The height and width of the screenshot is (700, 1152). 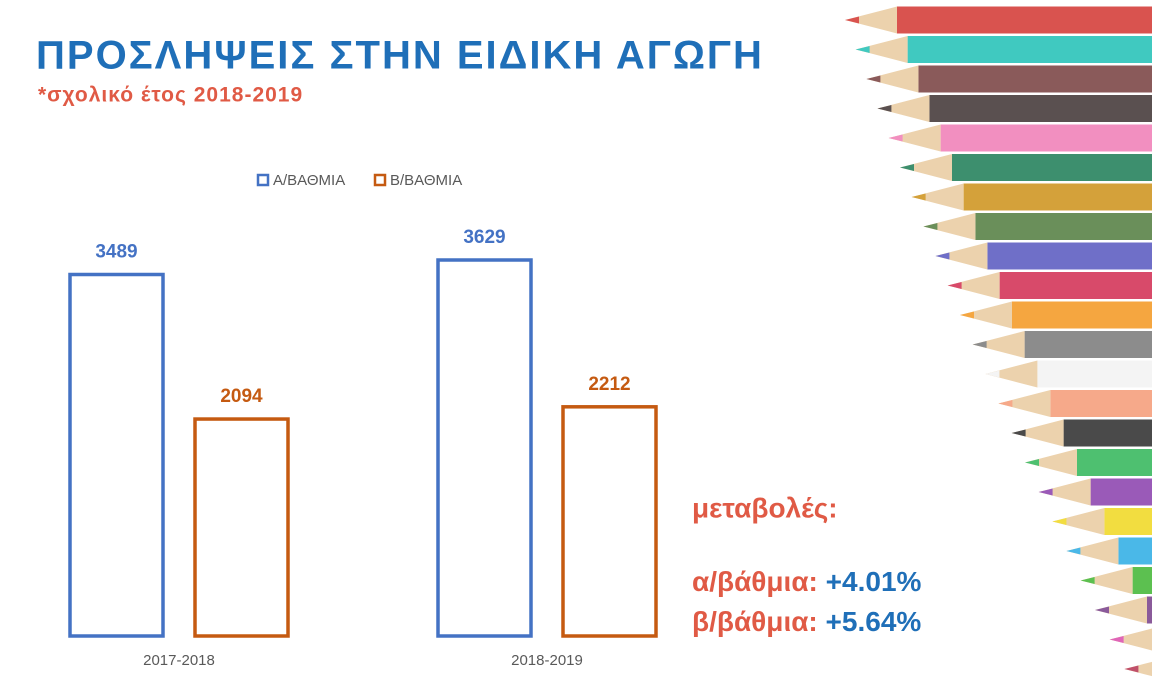 I want to click on annotation-heading: μεταβολές:, so click(x=765, y=507).